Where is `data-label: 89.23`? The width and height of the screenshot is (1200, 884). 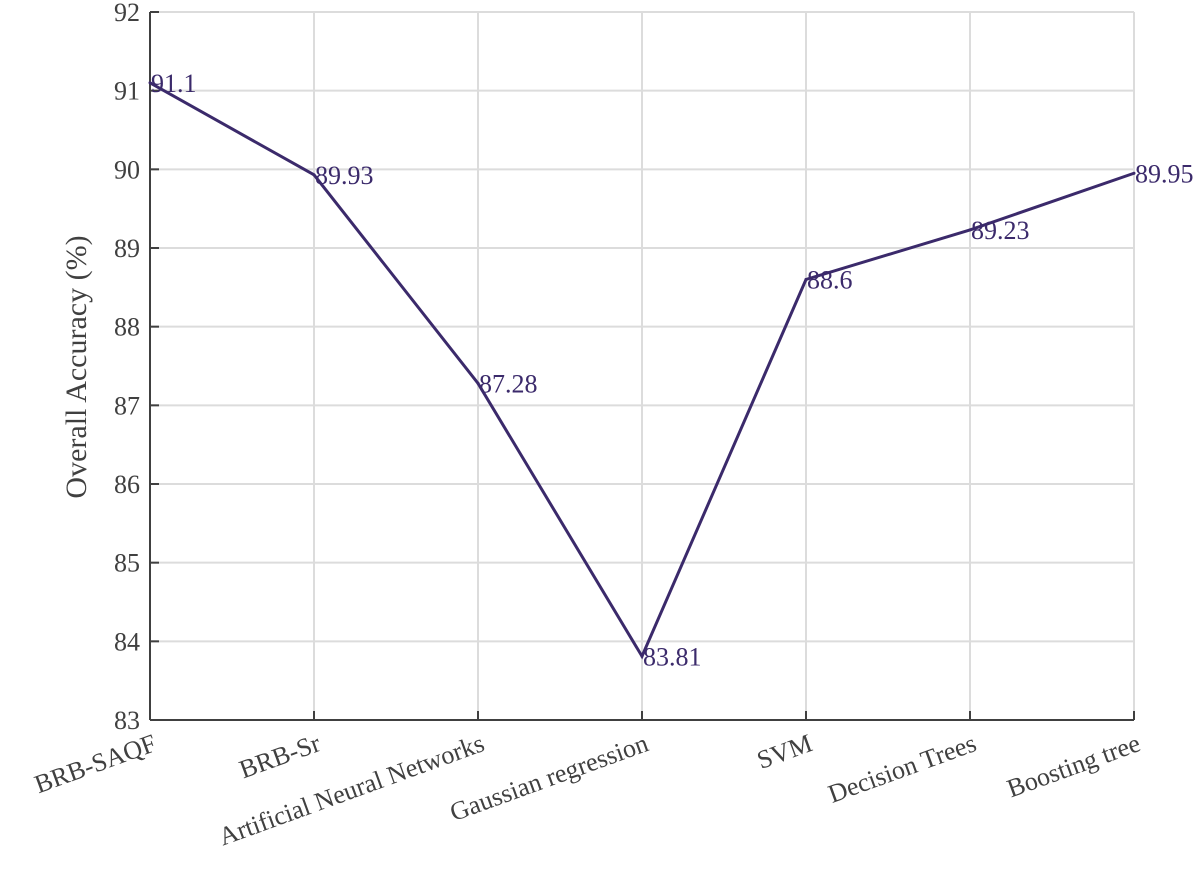 data-label: 89.23 is located at coordinates (1000, 230).